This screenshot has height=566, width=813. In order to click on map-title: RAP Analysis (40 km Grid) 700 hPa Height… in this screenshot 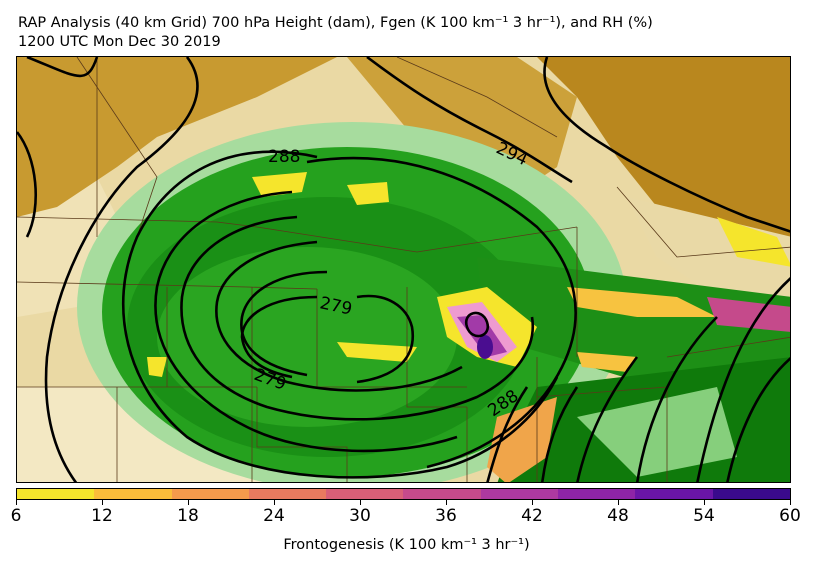, I will do `click(335, 23)`.